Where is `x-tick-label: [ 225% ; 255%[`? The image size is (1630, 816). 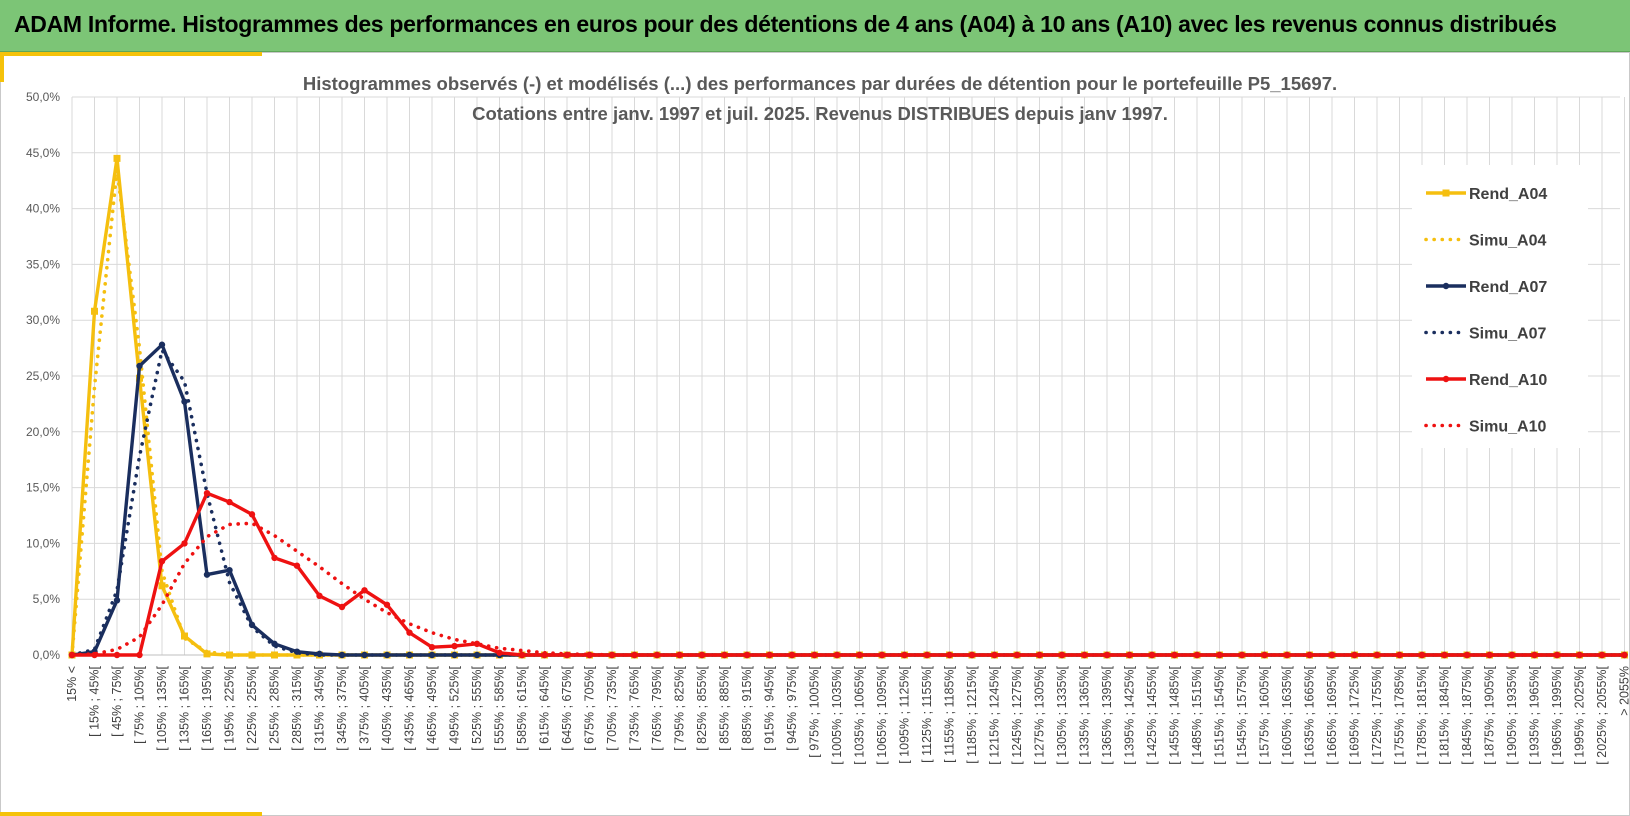
x-tick-label: [ 225% ; 255%[ is located at coordinates (252, 707).